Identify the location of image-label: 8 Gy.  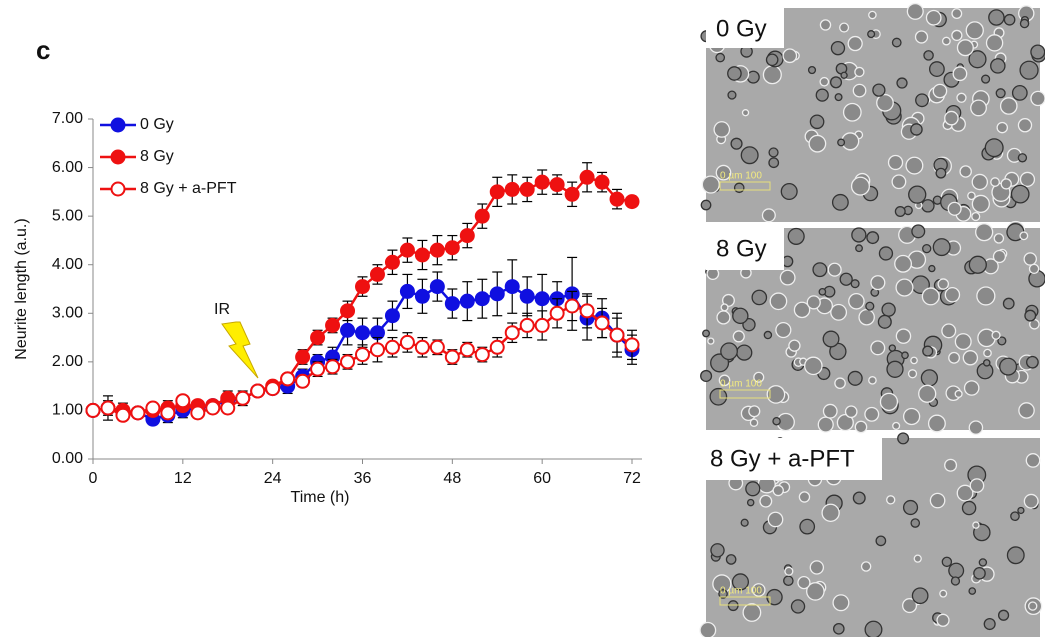
(741, 248).